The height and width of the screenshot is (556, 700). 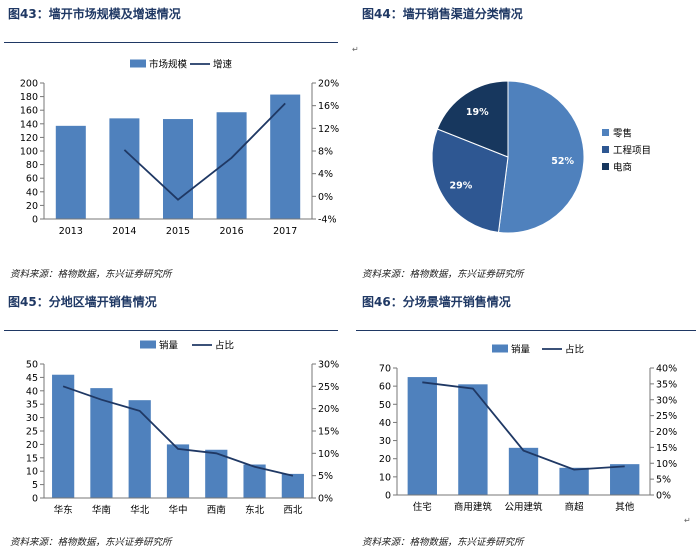 What do you see at coordinates (29, 97) in the screenshot?
I see `y-tick-label: 180` at bounding box center [29, 97].